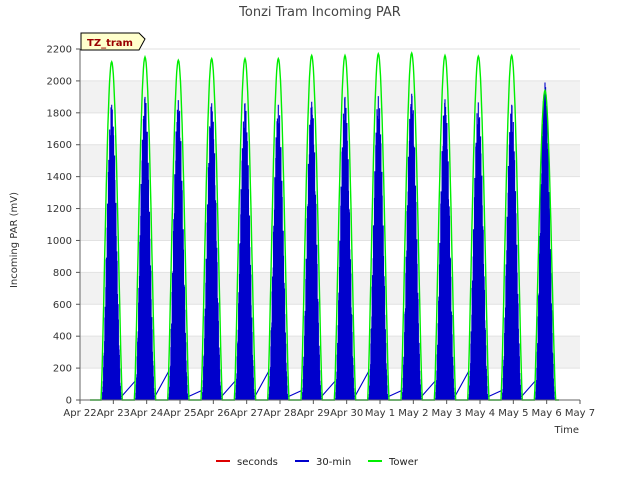 The image size is (640, 480). I want to click on y-tick-label: 400, so click(62, 337).